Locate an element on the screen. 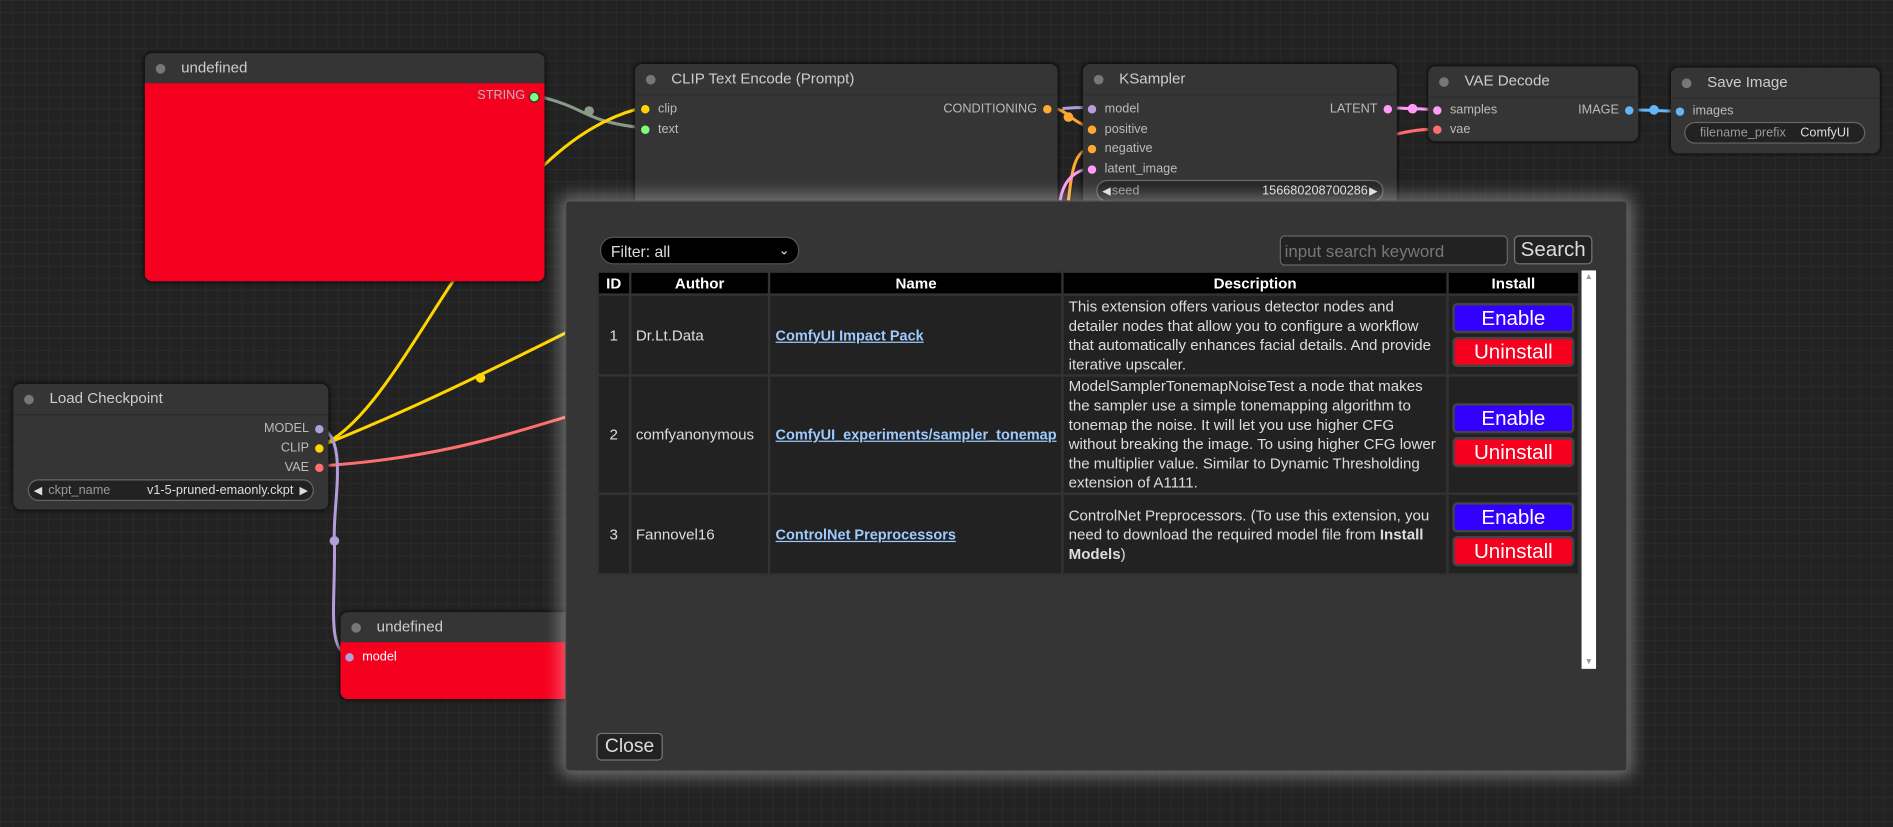 This screenshot has width=1893, height=827. node-title: KSampler is located at coordinates (1239, 80).